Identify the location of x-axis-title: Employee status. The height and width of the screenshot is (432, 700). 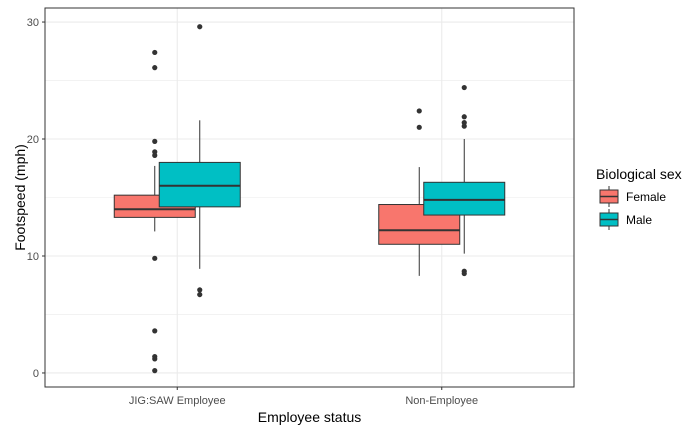
(310, 417).